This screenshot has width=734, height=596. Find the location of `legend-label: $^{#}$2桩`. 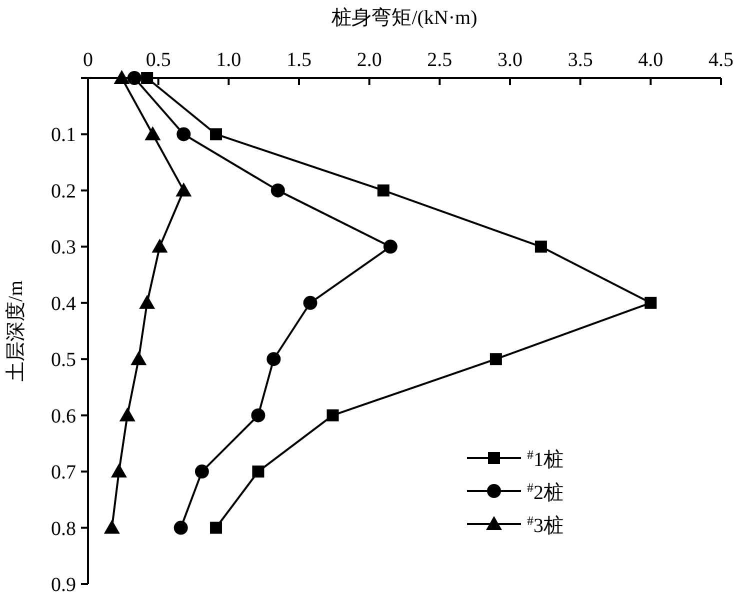

legend-label: $^{#}$2桩 is located at coordinates (545, 492).